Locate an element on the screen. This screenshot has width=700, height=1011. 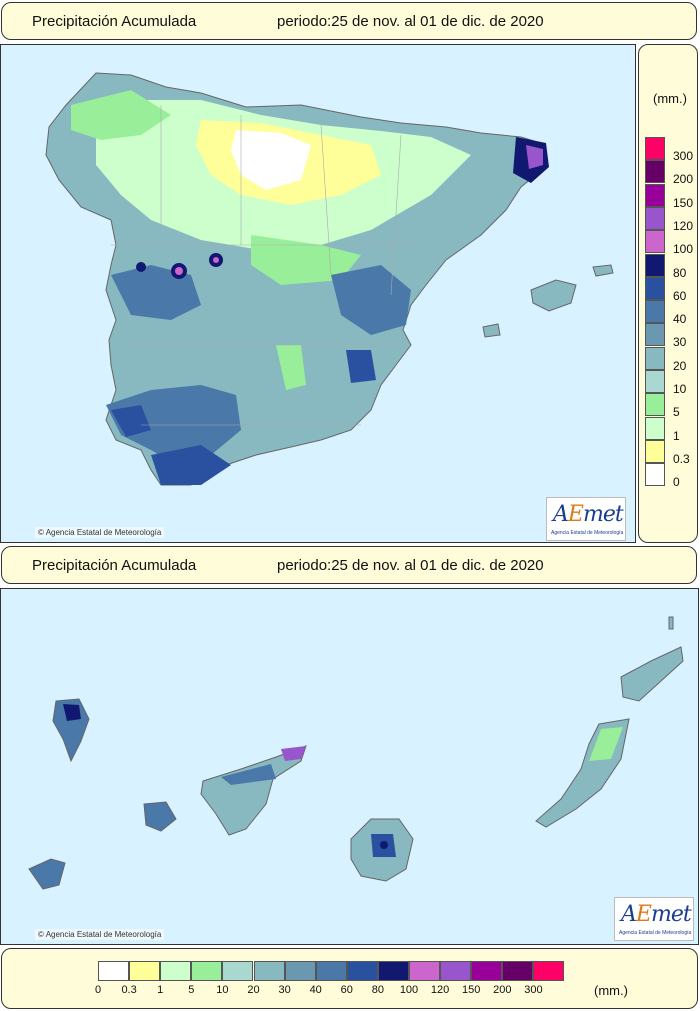
northern-dry-core is located at coordinates (271, 160).